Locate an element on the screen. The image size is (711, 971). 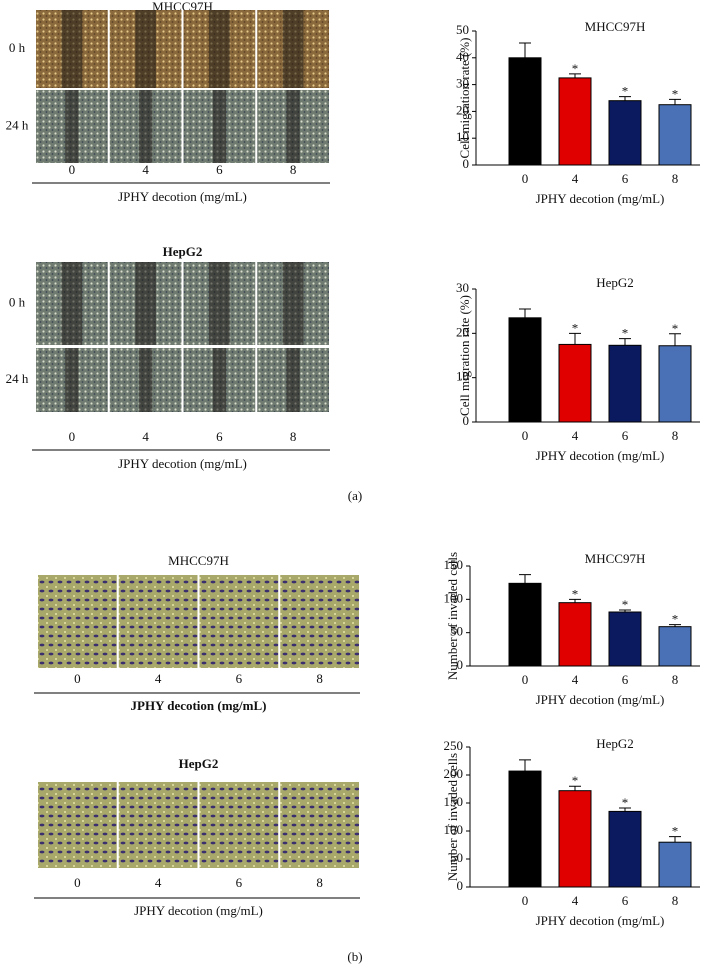
panel-label: (a) is located at coordinates (355, 495).